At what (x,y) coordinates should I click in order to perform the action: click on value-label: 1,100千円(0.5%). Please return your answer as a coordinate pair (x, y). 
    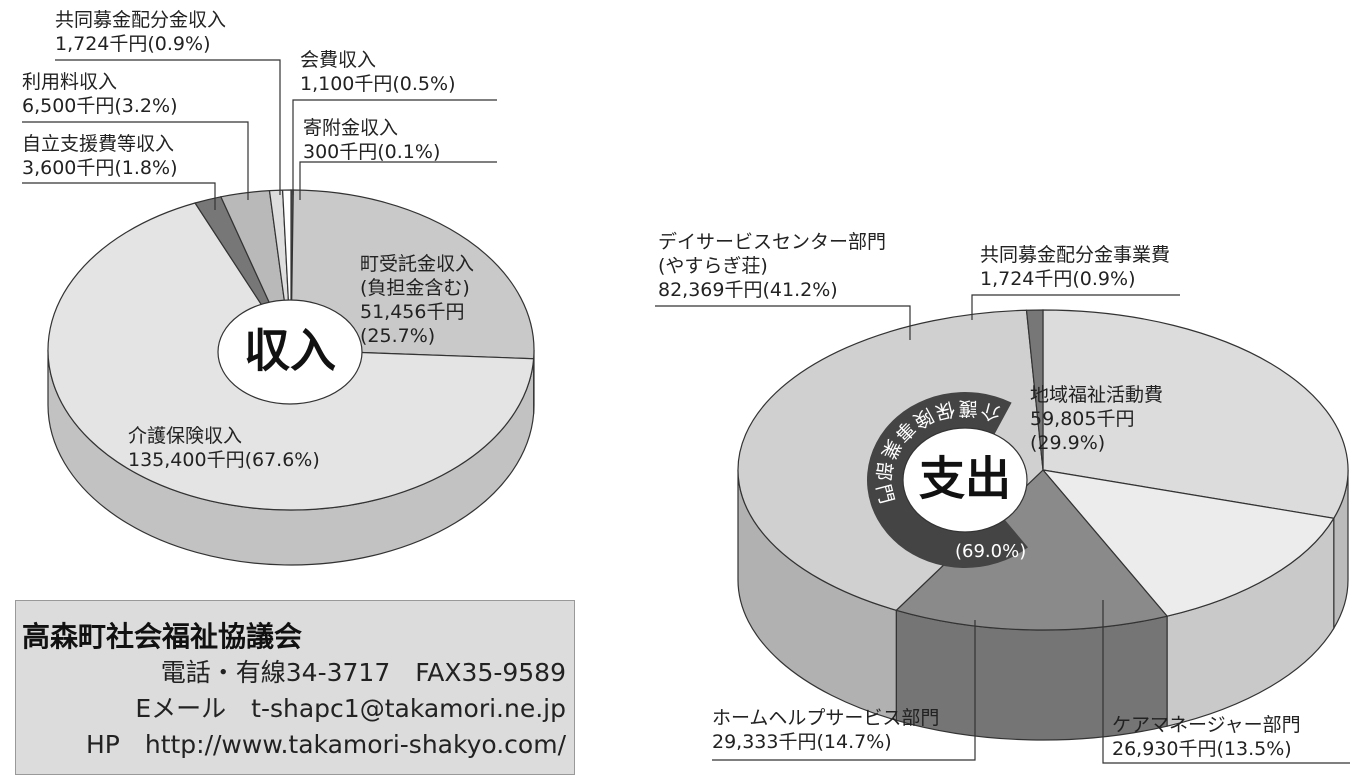
    Looking at the image, I should click on (378, 84).